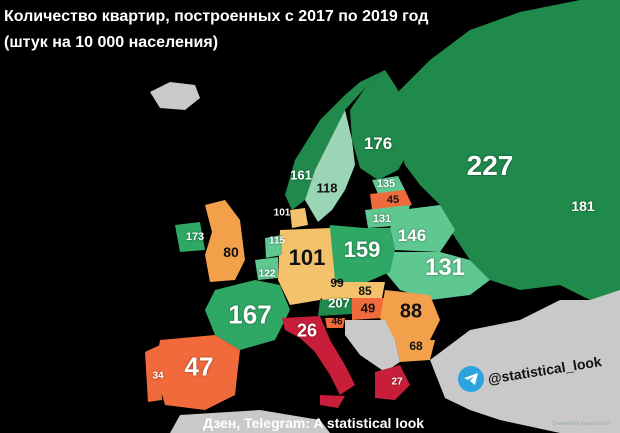 Image resolution: width=620 pixels, height=433 pixels. I want to click on map-subtitle: (штук на 10 000 населения), so click(111, 42).